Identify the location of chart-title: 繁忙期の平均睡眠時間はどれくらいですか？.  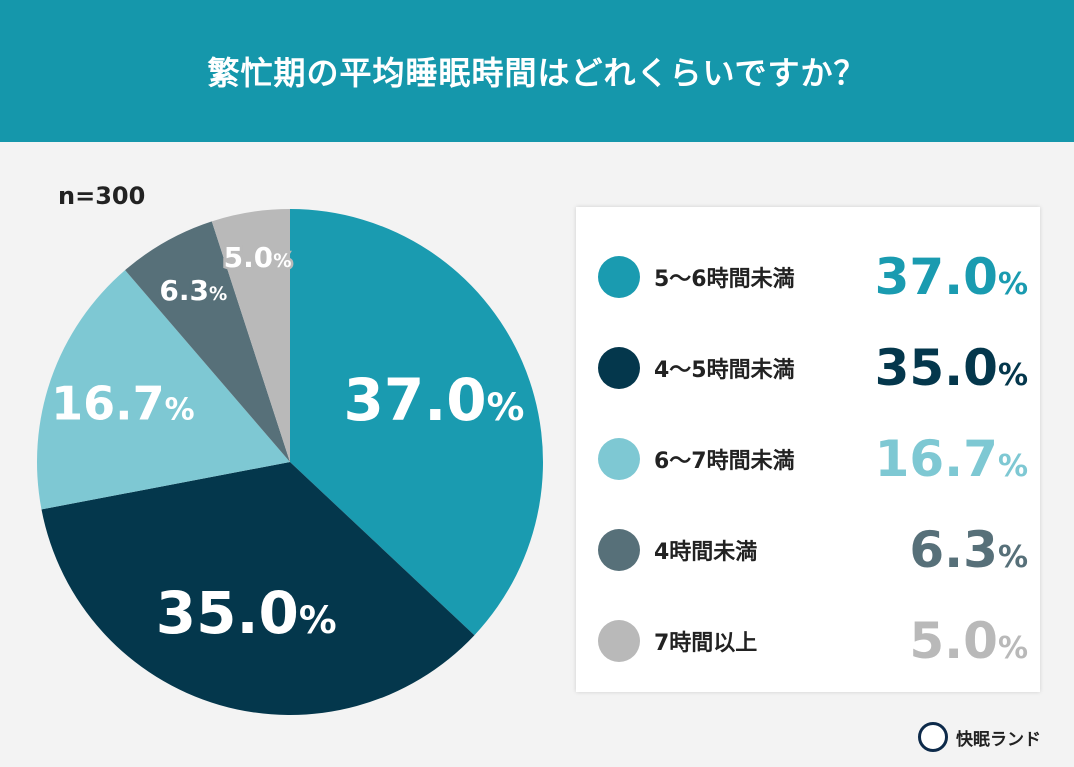
(537, 73).